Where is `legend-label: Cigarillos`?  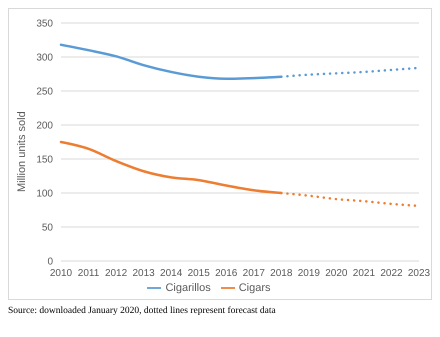 legend-label: Cigarillos is located at coordinates (188, 288).